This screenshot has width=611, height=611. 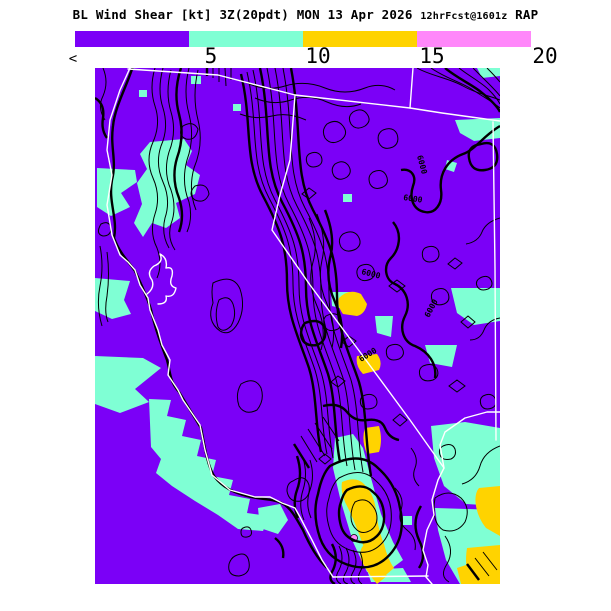 What do you see at coordinates (161, 279) in the screenshot?
I see `sf-bay-outline` at bounding box center [161, 279].